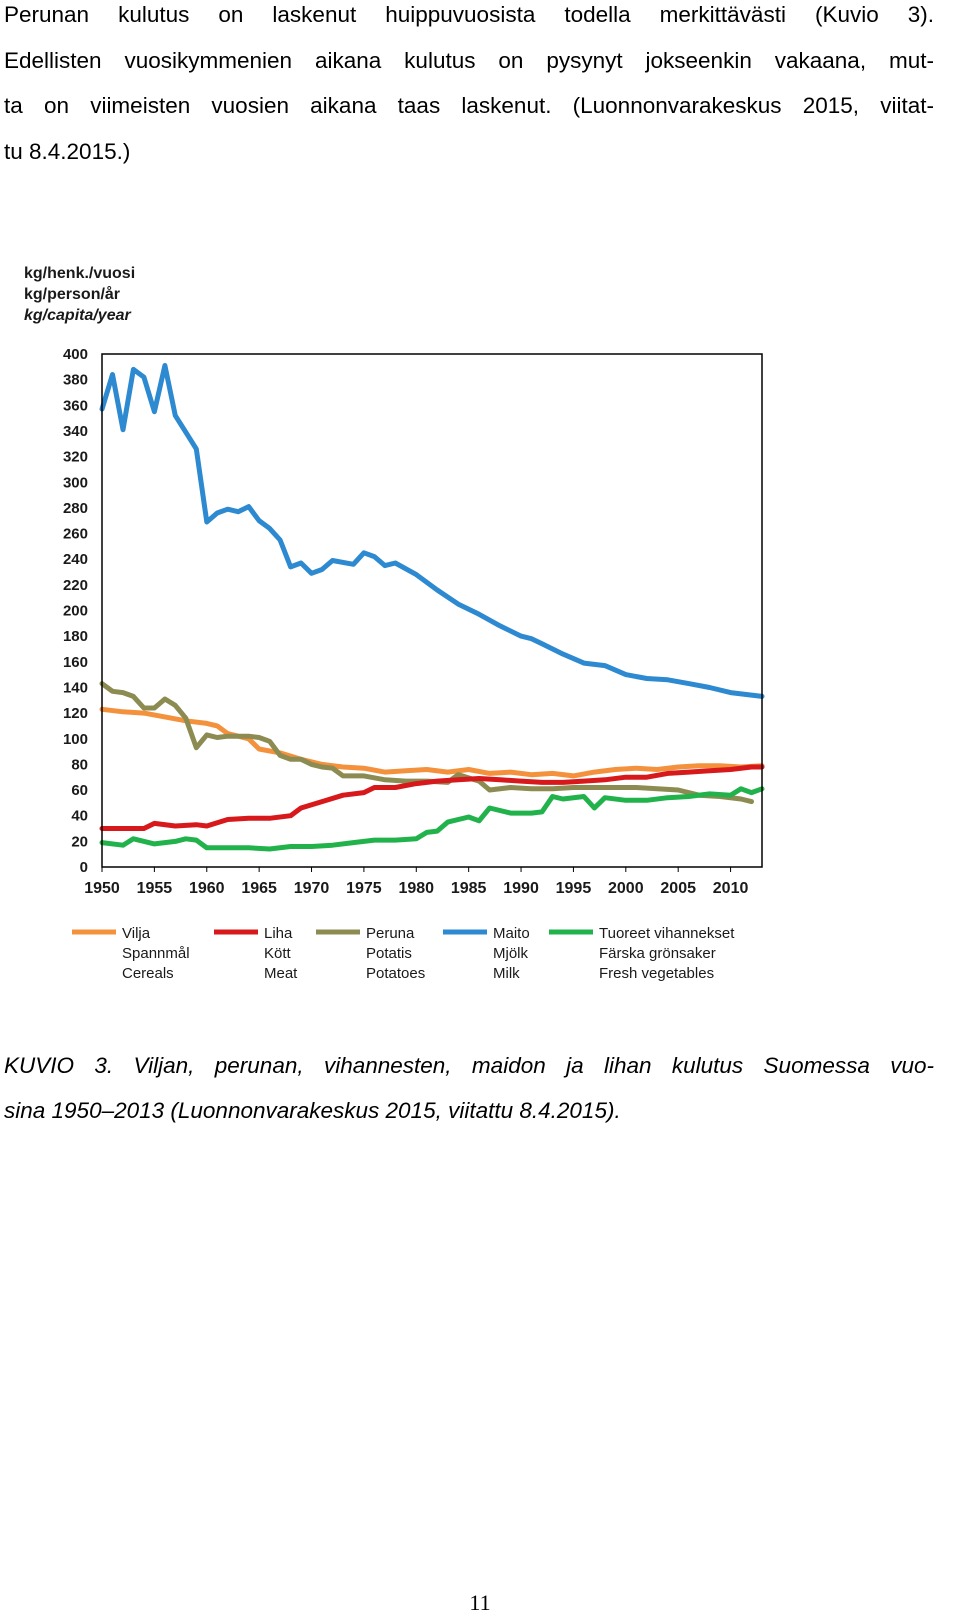 This screenshot has width=960, height=1616. Describe the element at coordinates (75, 662) in the screenshot. I see `y-tick-label: 160` at that location.